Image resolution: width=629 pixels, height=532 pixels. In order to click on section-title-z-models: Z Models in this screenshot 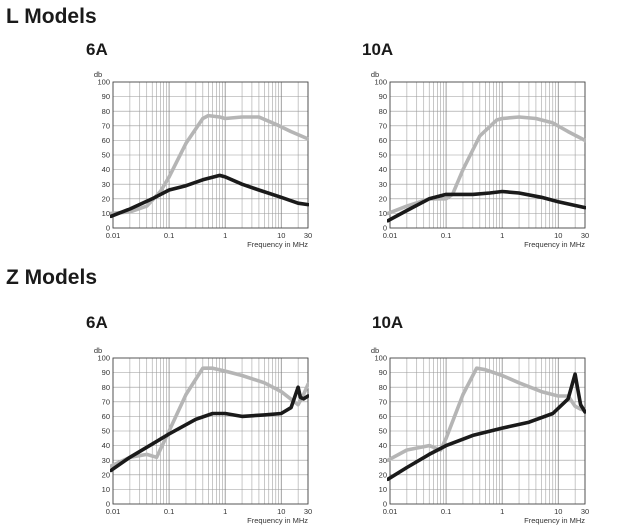, I will do `click(52, 277)`.